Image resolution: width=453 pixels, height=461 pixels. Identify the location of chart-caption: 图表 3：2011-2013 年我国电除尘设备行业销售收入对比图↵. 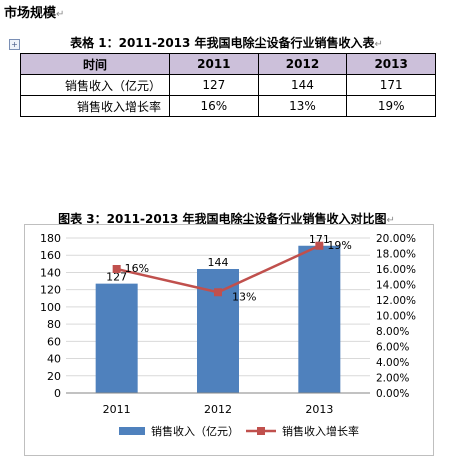
(226, 218).